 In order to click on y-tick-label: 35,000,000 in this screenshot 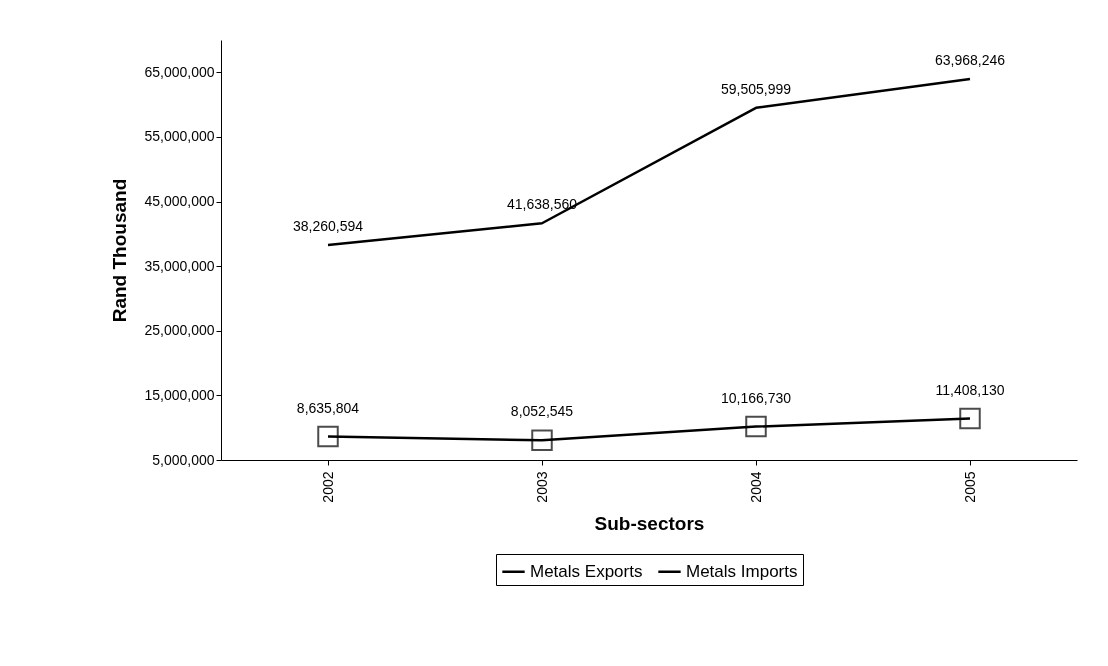, I will do `click(179, 265)`.